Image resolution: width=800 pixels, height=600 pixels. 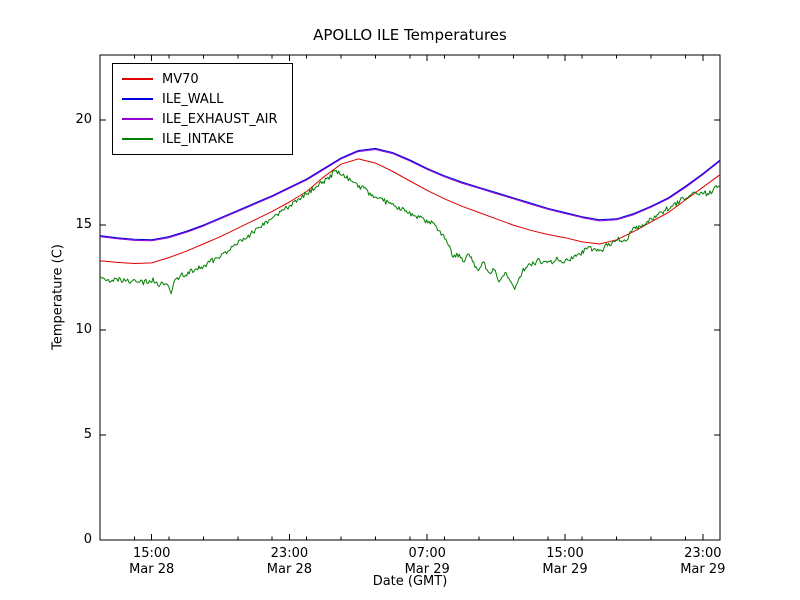 I want to click on series-line-ile_exhaust_air, so click(x=410, y=195).